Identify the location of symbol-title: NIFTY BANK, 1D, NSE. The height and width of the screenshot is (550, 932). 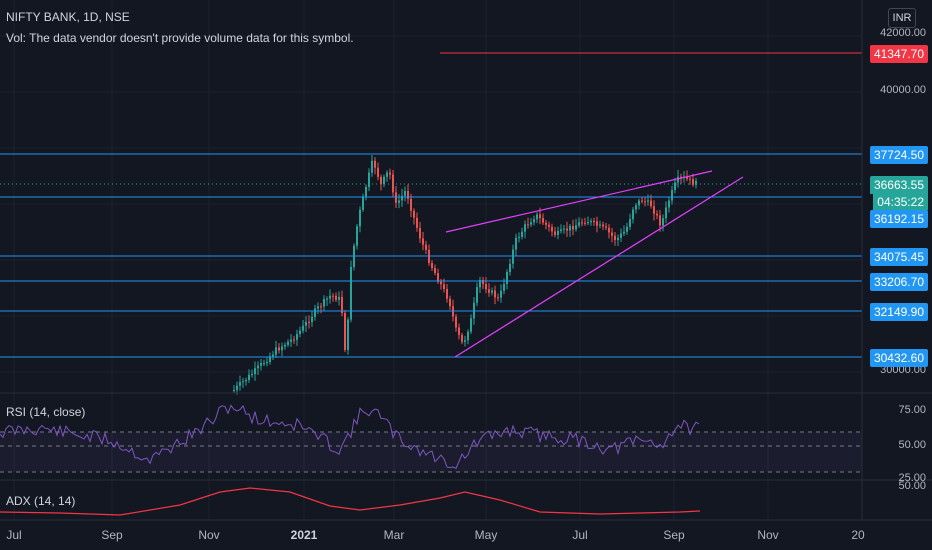
(68, 17).